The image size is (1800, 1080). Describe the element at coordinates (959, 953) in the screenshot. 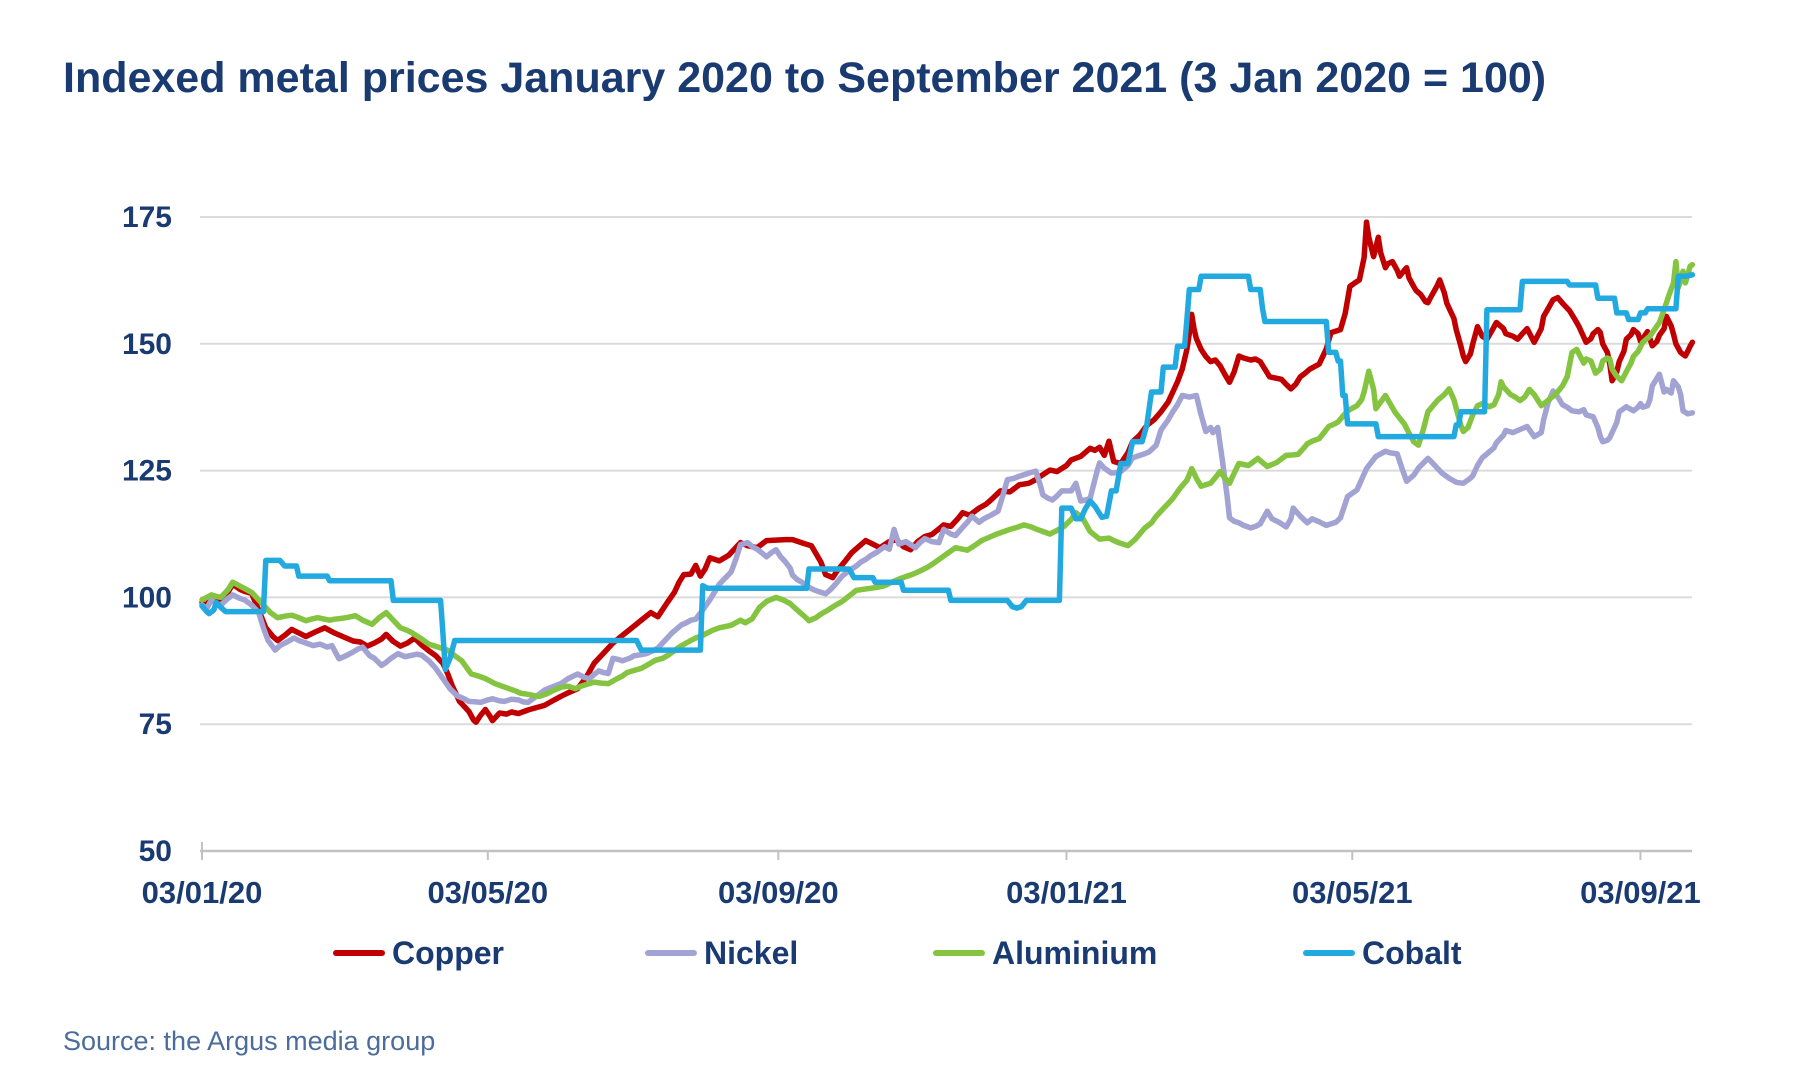

I see `legend-swatch-aluminium` at that location.